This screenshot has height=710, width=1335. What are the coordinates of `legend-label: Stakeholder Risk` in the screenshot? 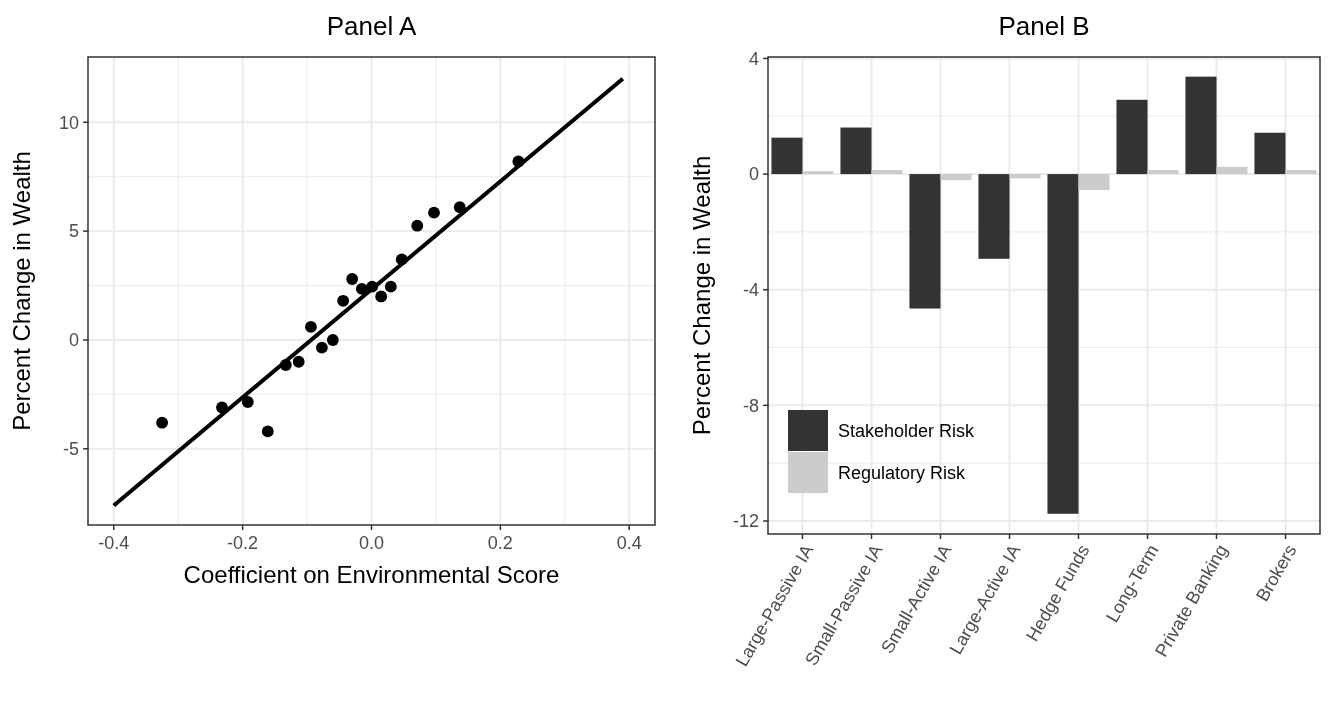 It's located at (907, 431).